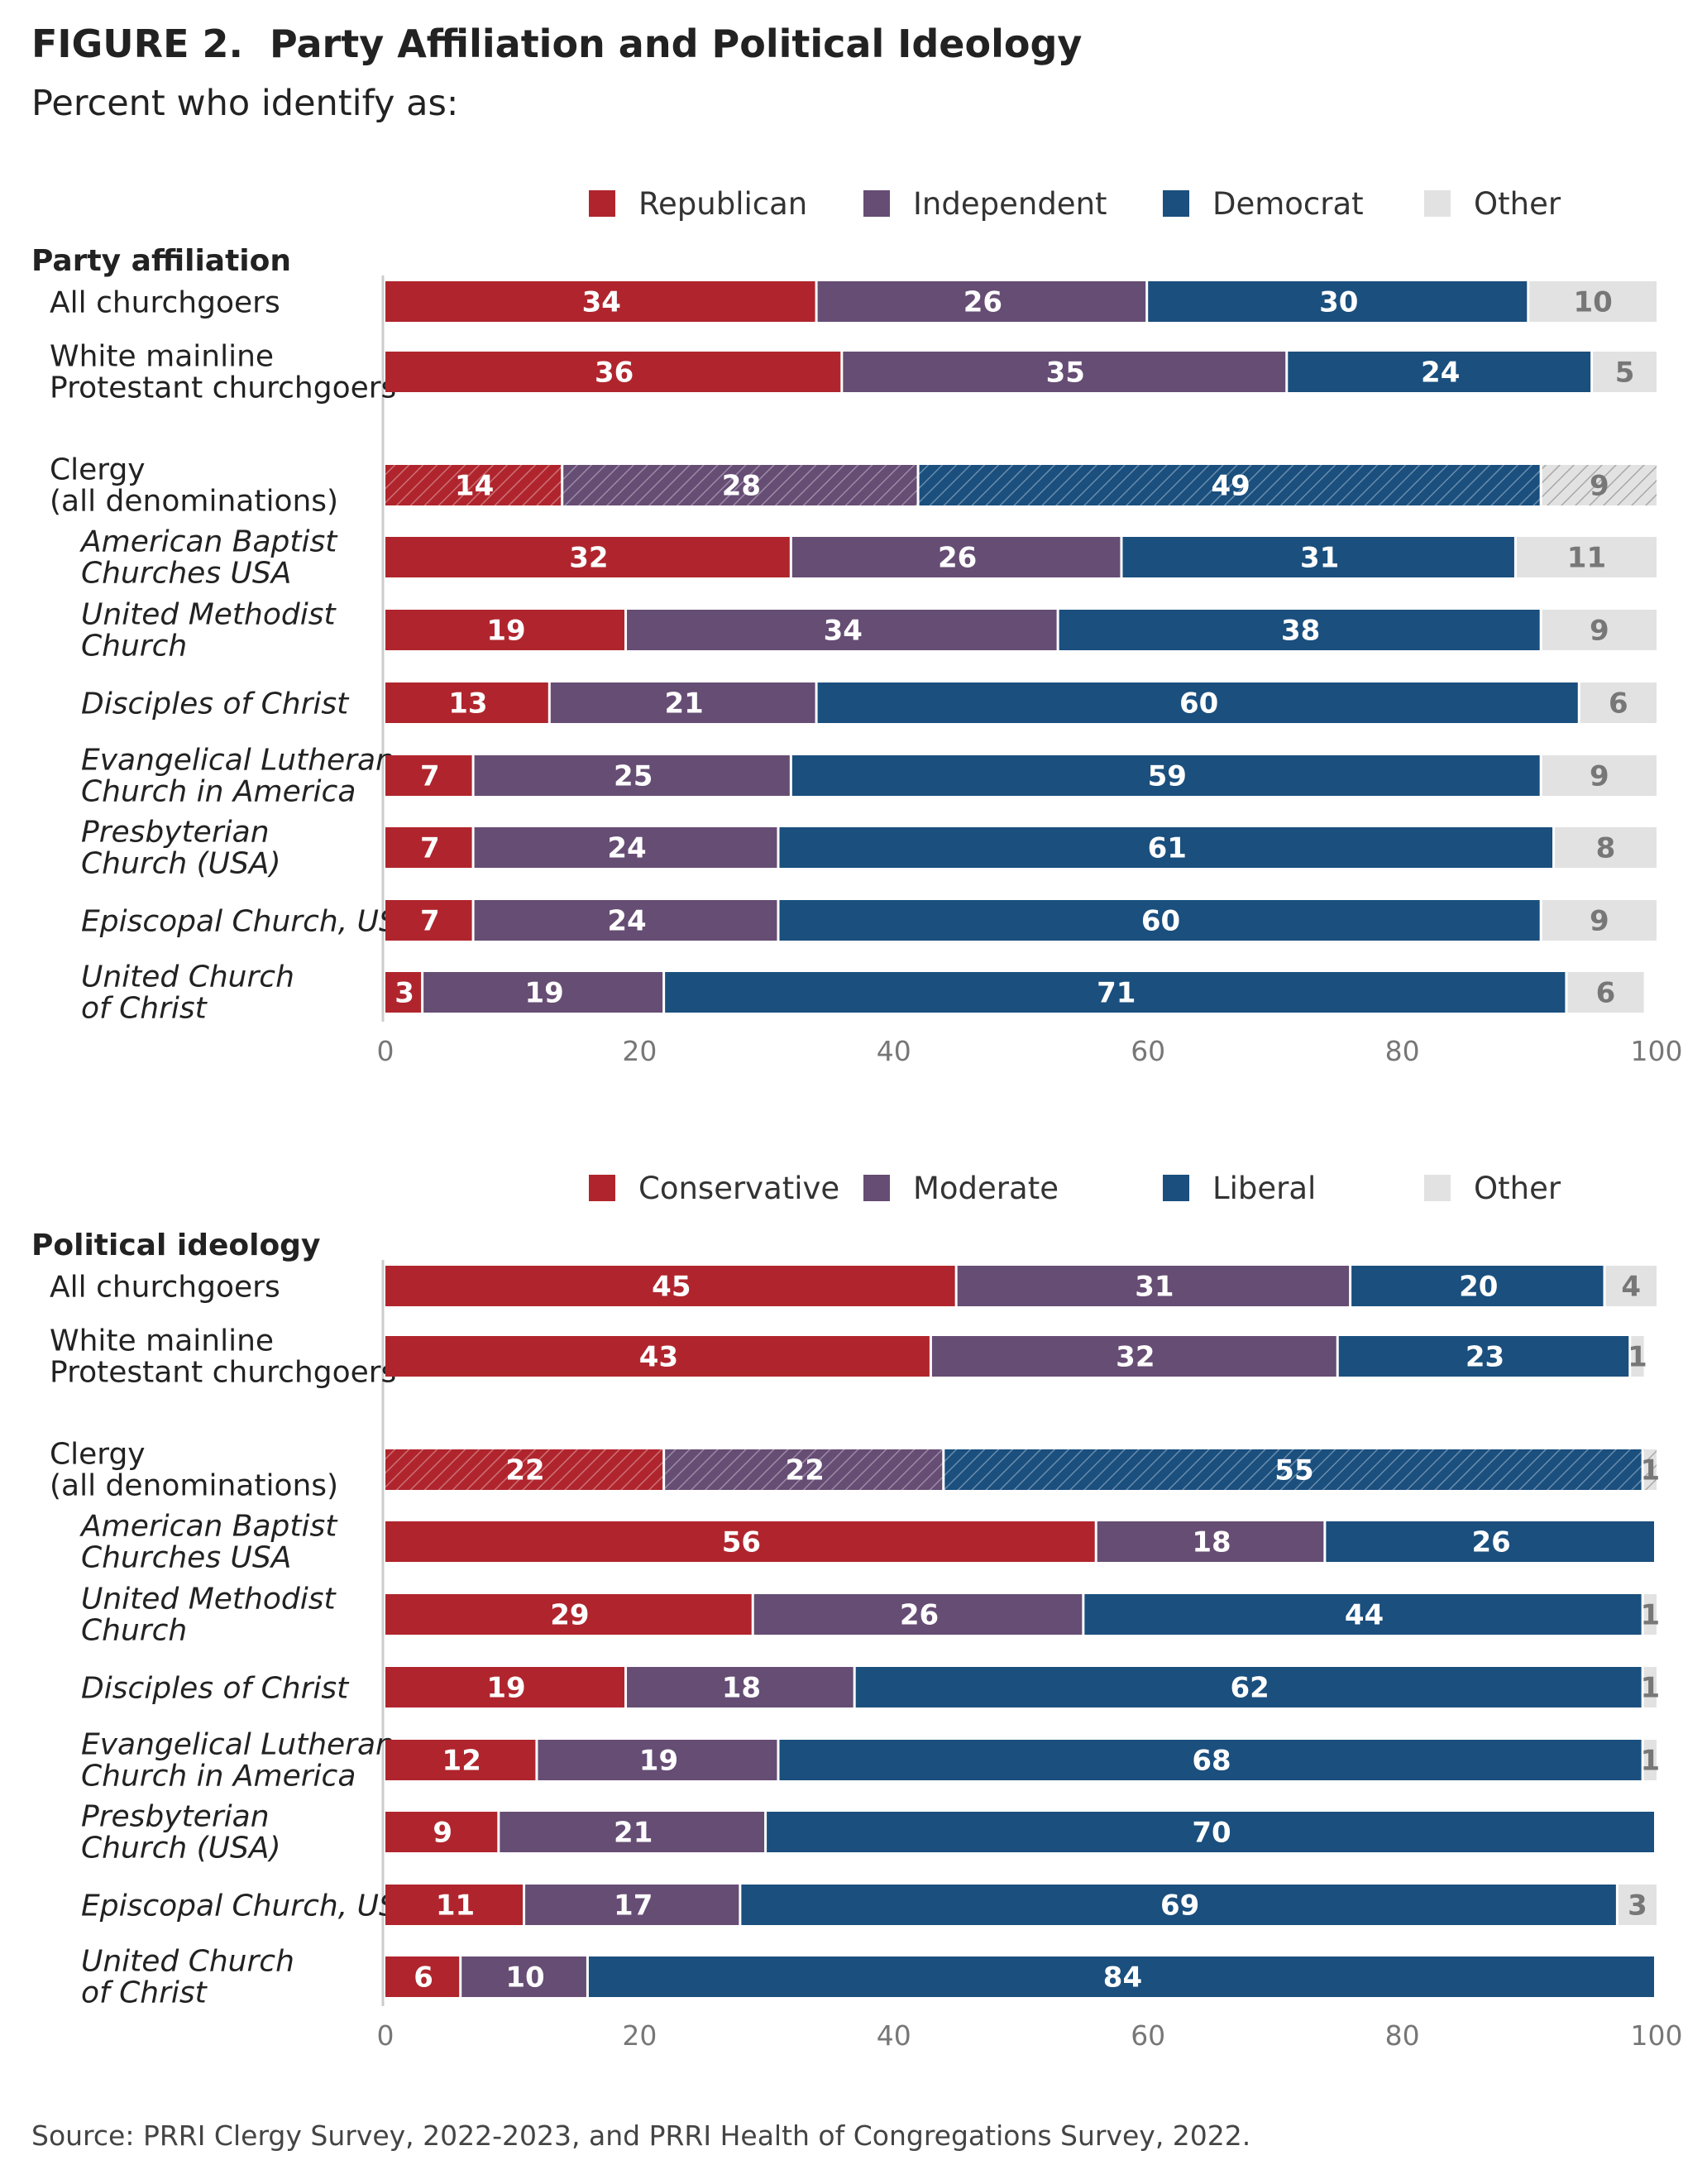 The width and height of the screenshot is (1707, 2184). What do you see at coordinates (134, 1631) in the screenshot?
I see `category-label-line: Church` at bounding box center [134, 1631].